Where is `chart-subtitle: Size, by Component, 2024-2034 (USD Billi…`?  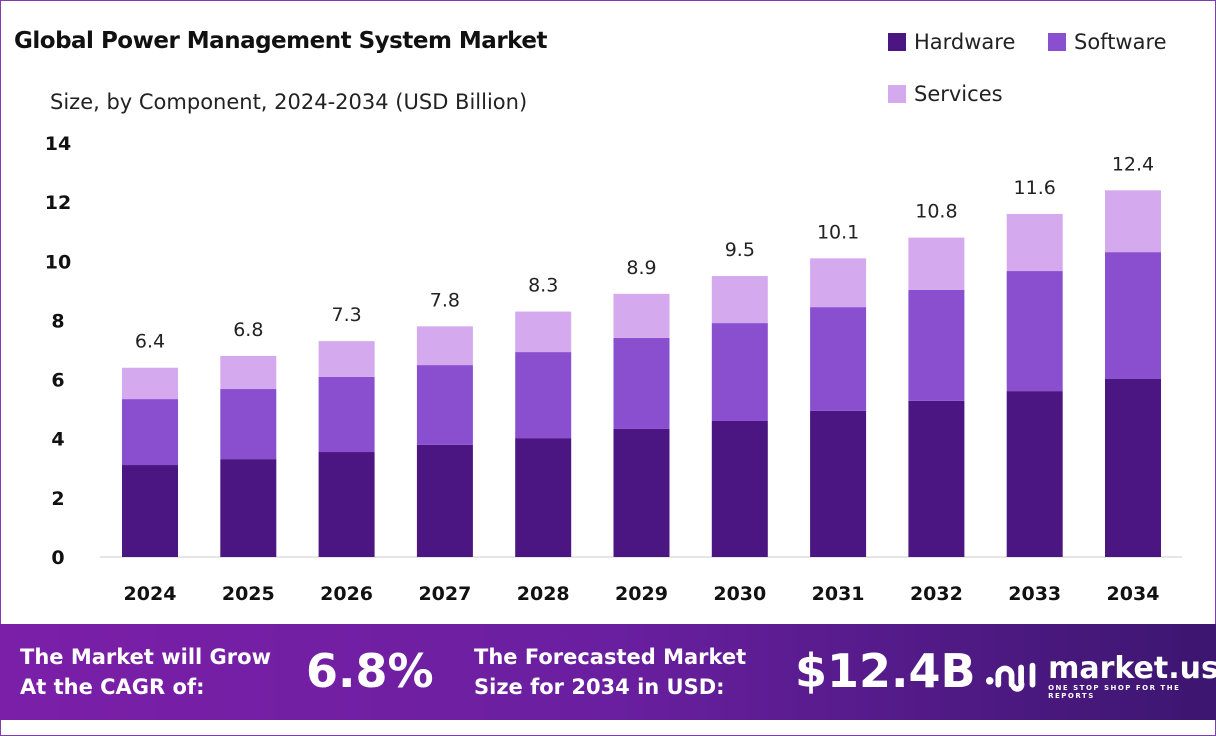
chart-subtitle: Size, by Component, 2024-2034 (USD Billi… is located at coordinates (289, 102).